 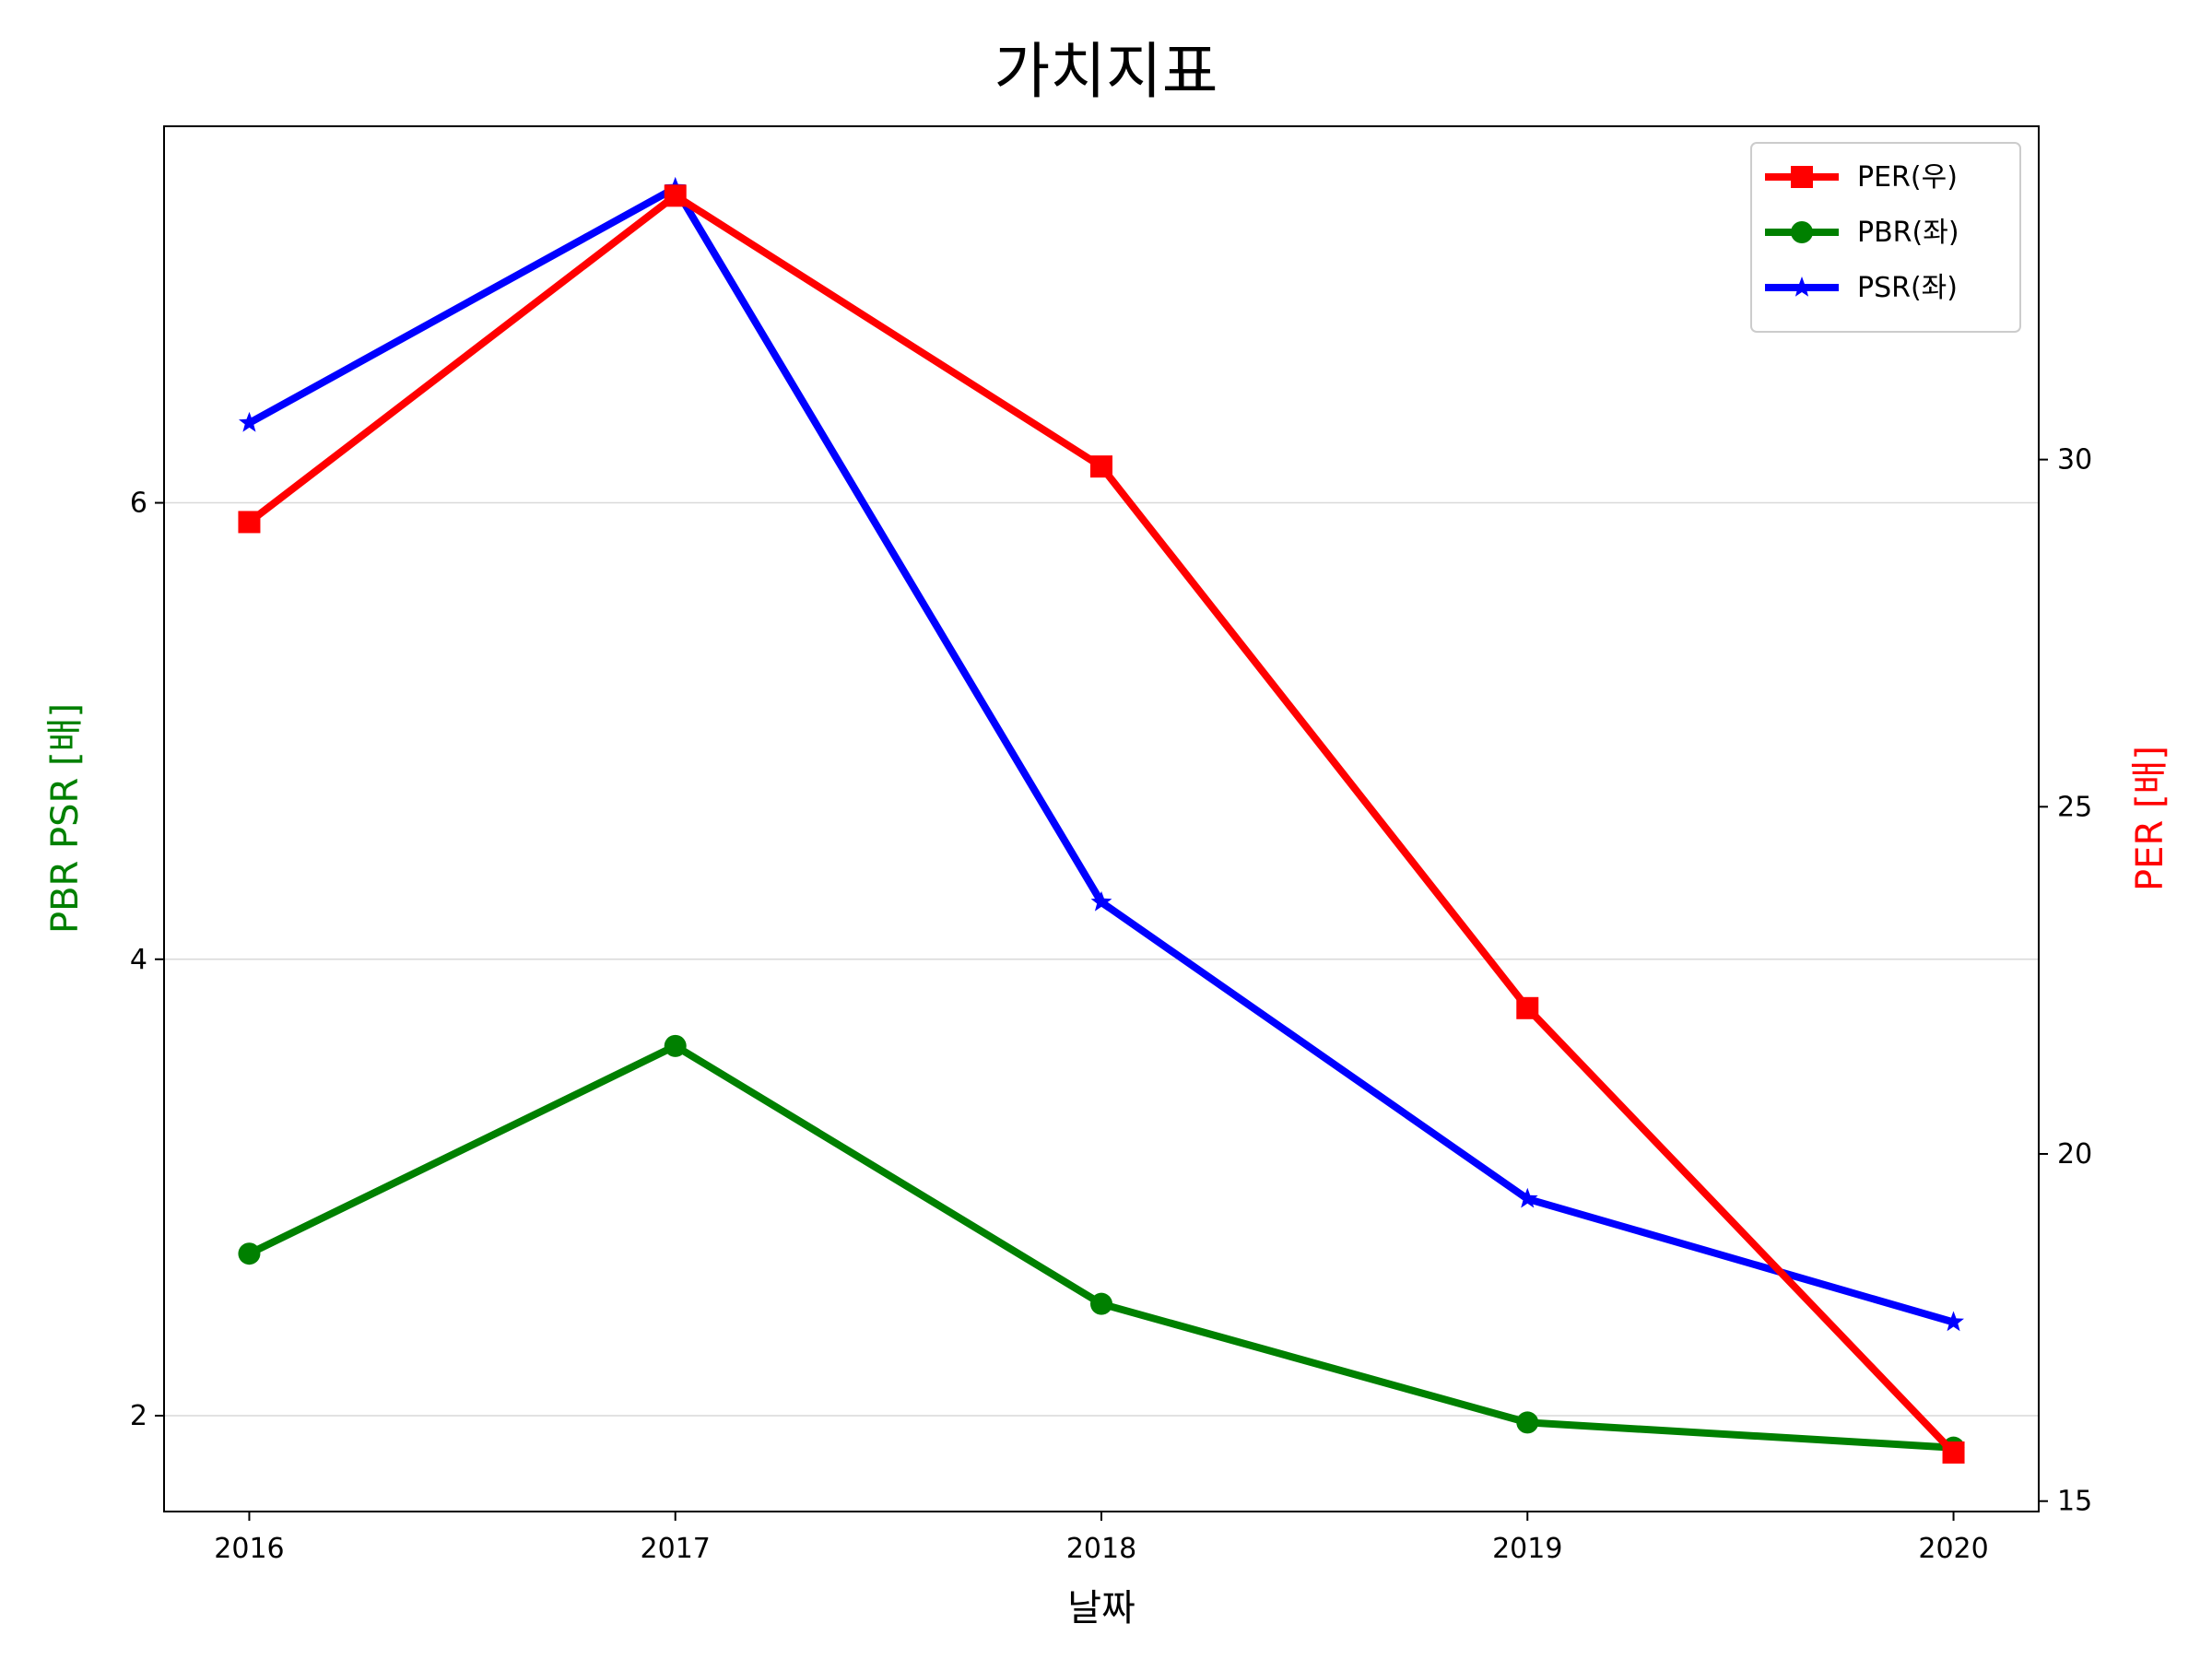 I want to click on x-tick-label: 2016, so click(x=249, y=1549).